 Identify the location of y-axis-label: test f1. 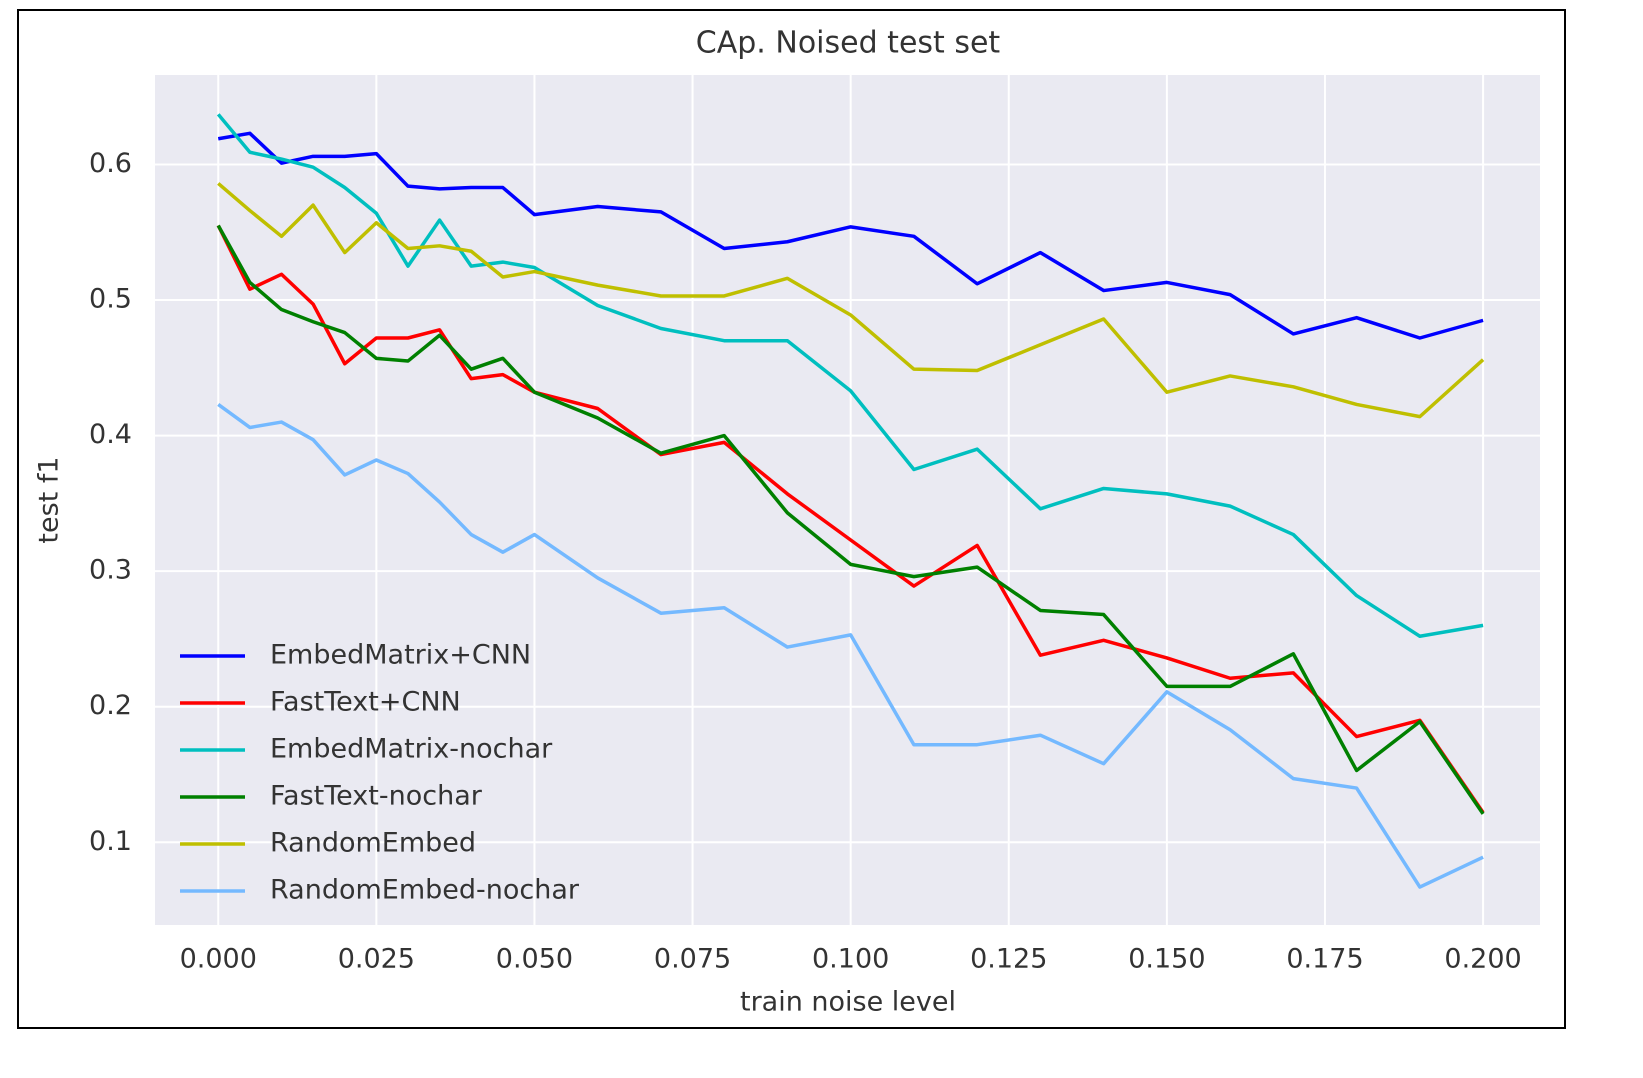
(49, 499).